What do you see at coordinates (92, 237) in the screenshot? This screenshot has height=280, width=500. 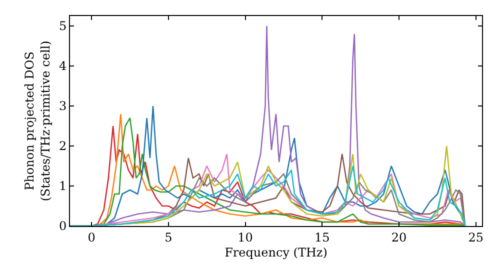 I see `x-tick-label: 0` at bounding box center [92, 237].